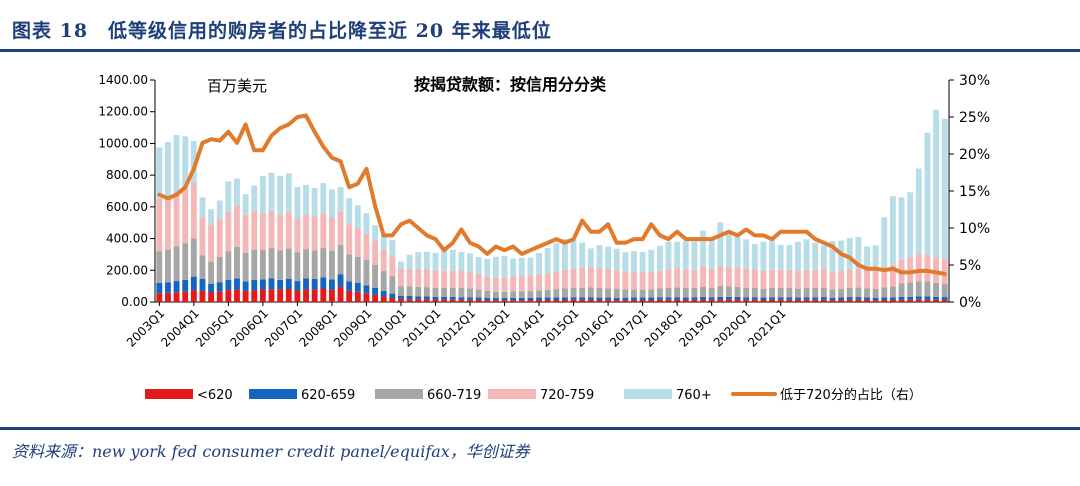 The height and width of the screenshot is (486, 1080). What do you see at coordinates (970, 266) in the screenshot?
I see `y-right-tick-label: 5%` at bounding box center [970, 266].